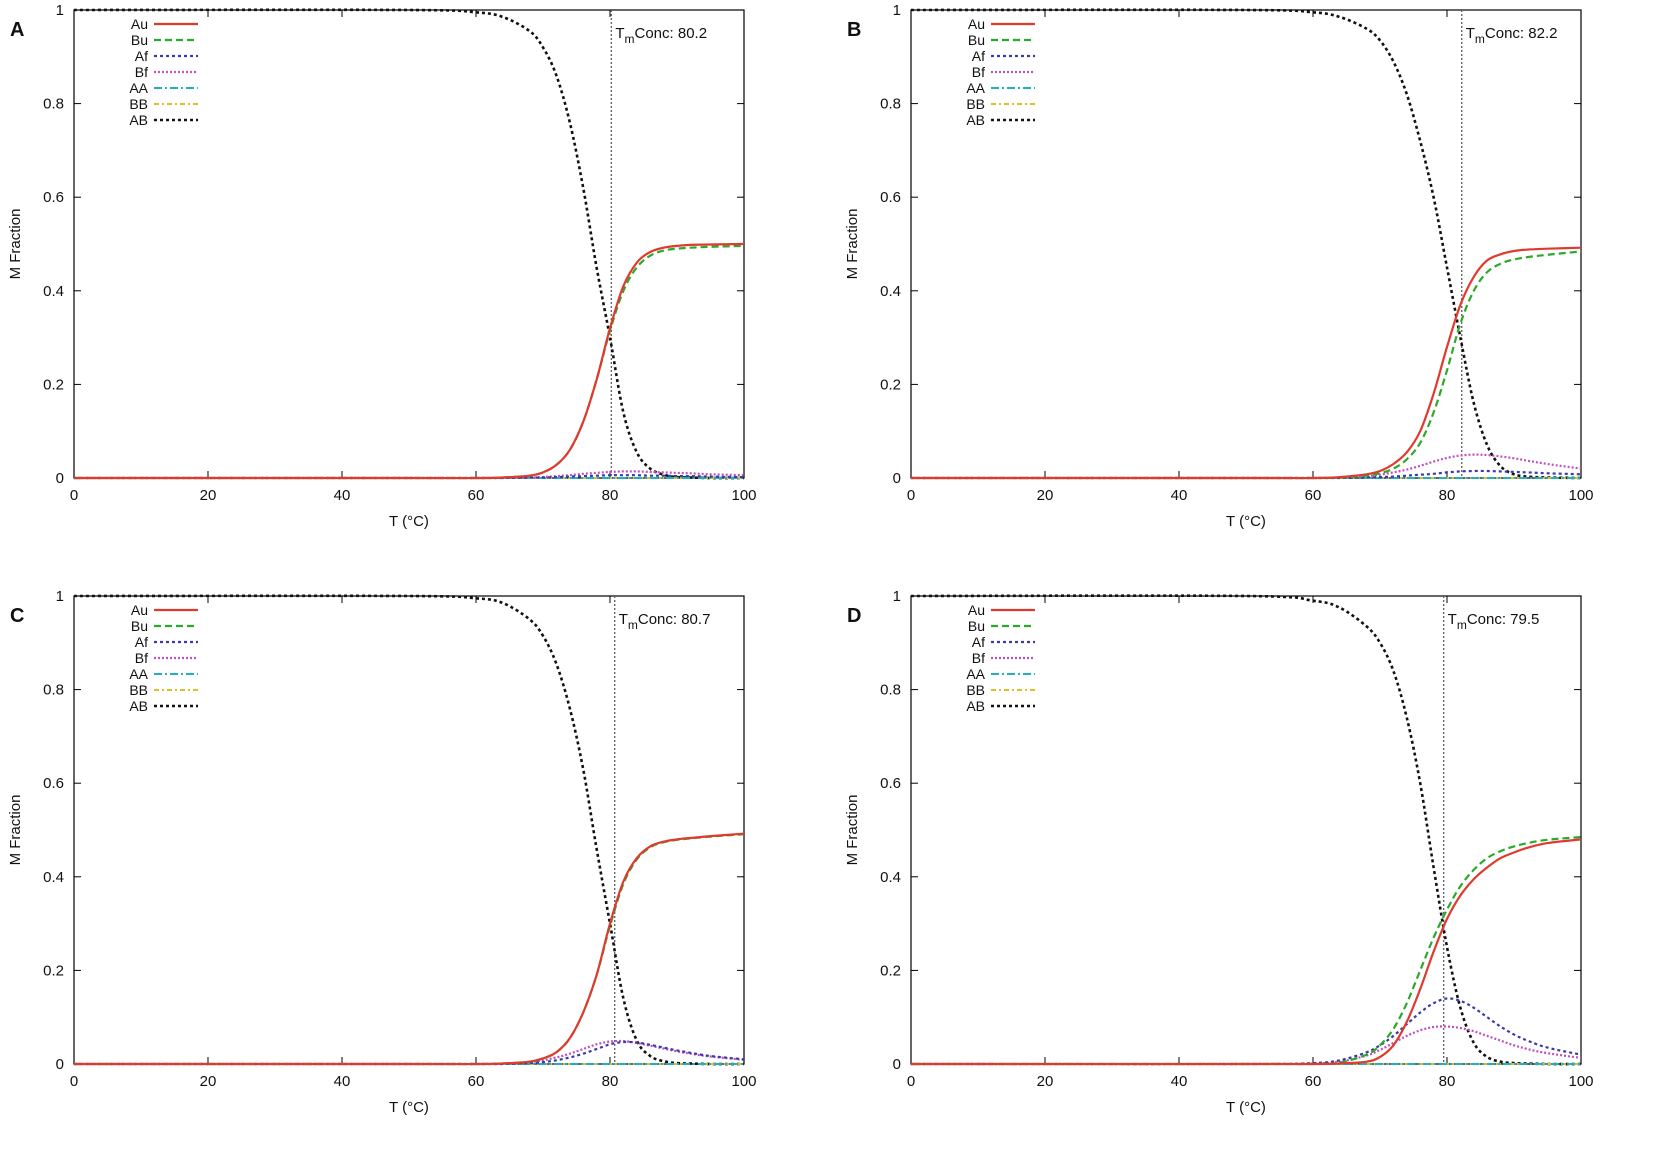  What do you see at coordinates (661, 35) in the screenshot?
I see `tm-label: TmConc: 80.2` at bounding box center [661, 35].